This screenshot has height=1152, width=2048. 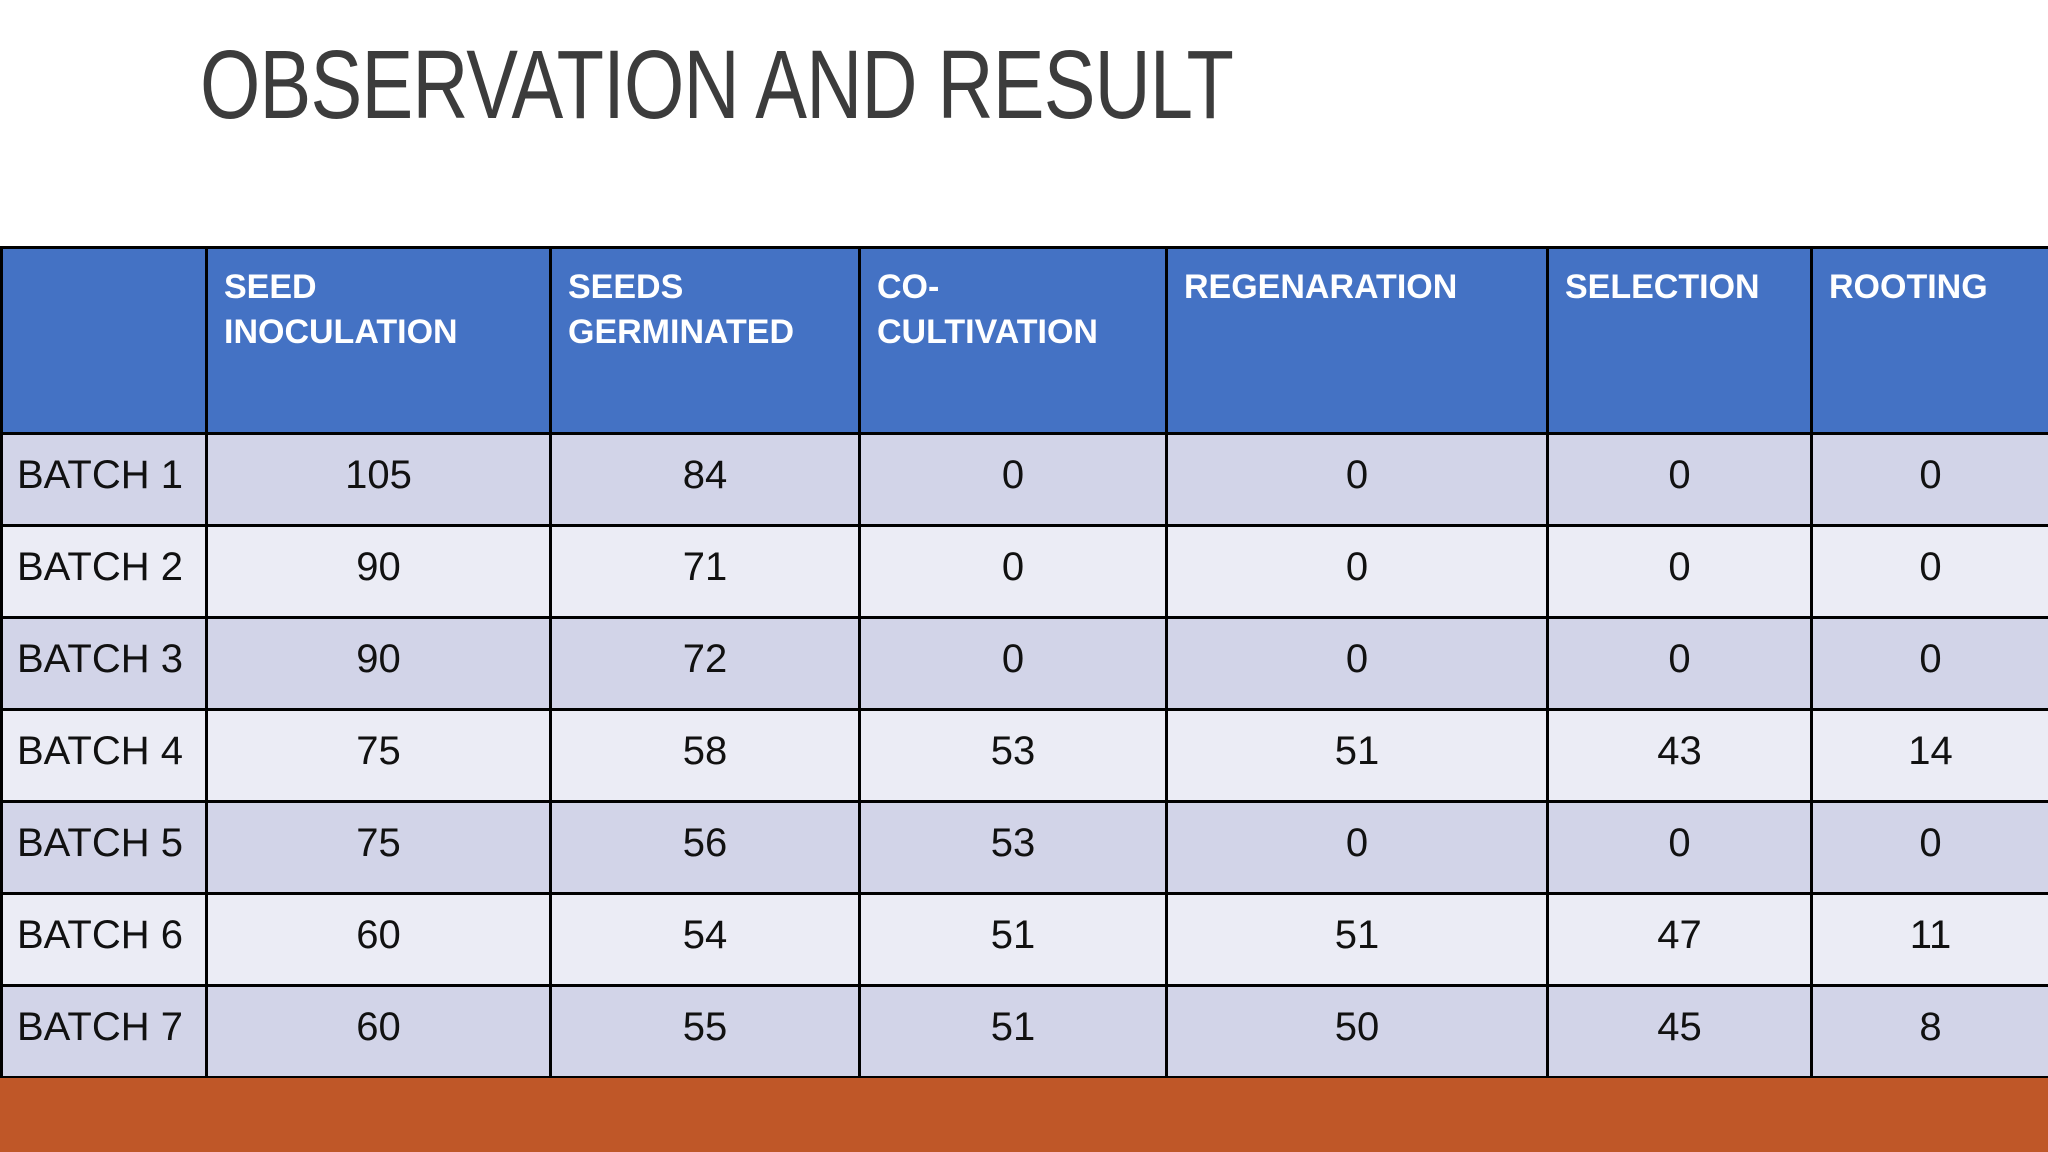 I want to click on table-cell: 55, so click(x=705, y=1031).